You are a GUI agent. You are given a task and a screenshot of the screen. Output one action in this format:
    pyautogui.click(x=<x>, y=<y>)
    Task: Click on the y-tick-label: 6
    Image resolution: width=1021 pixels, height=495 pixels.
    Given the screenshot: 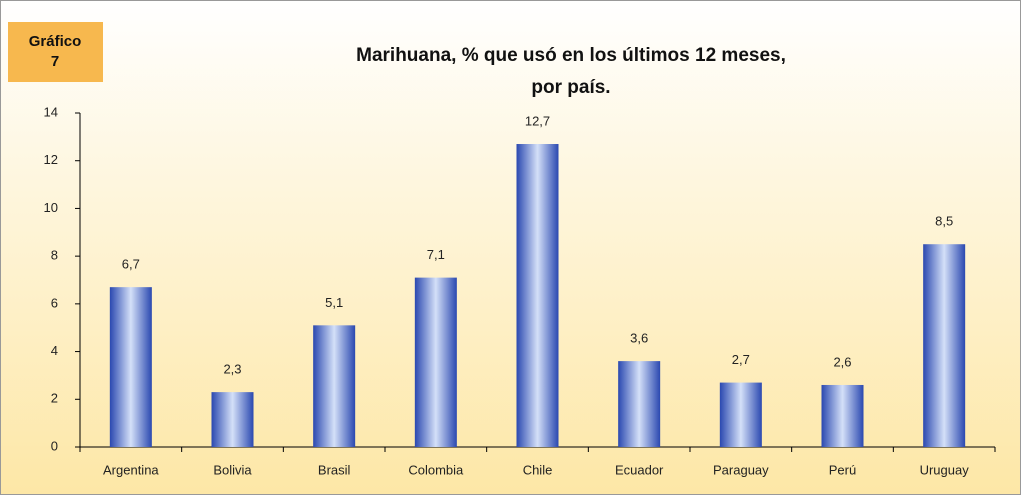 What is the action you would take?
    pyautogui.click(x=54, y=302)
    